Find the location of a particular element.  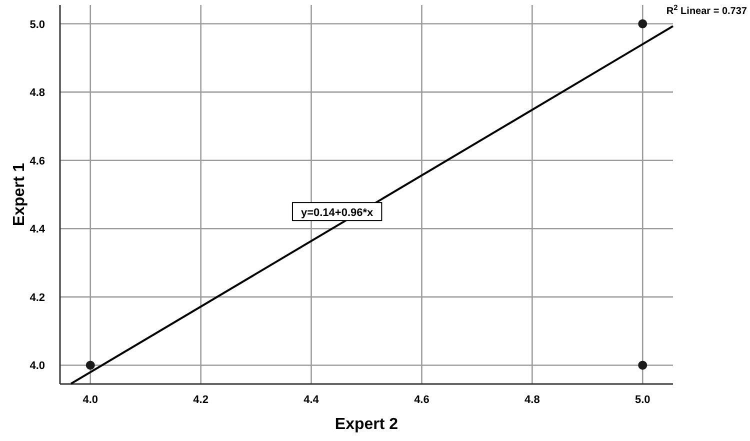

x-axis-title: Expert 2 is located at coordinates (366, 424).